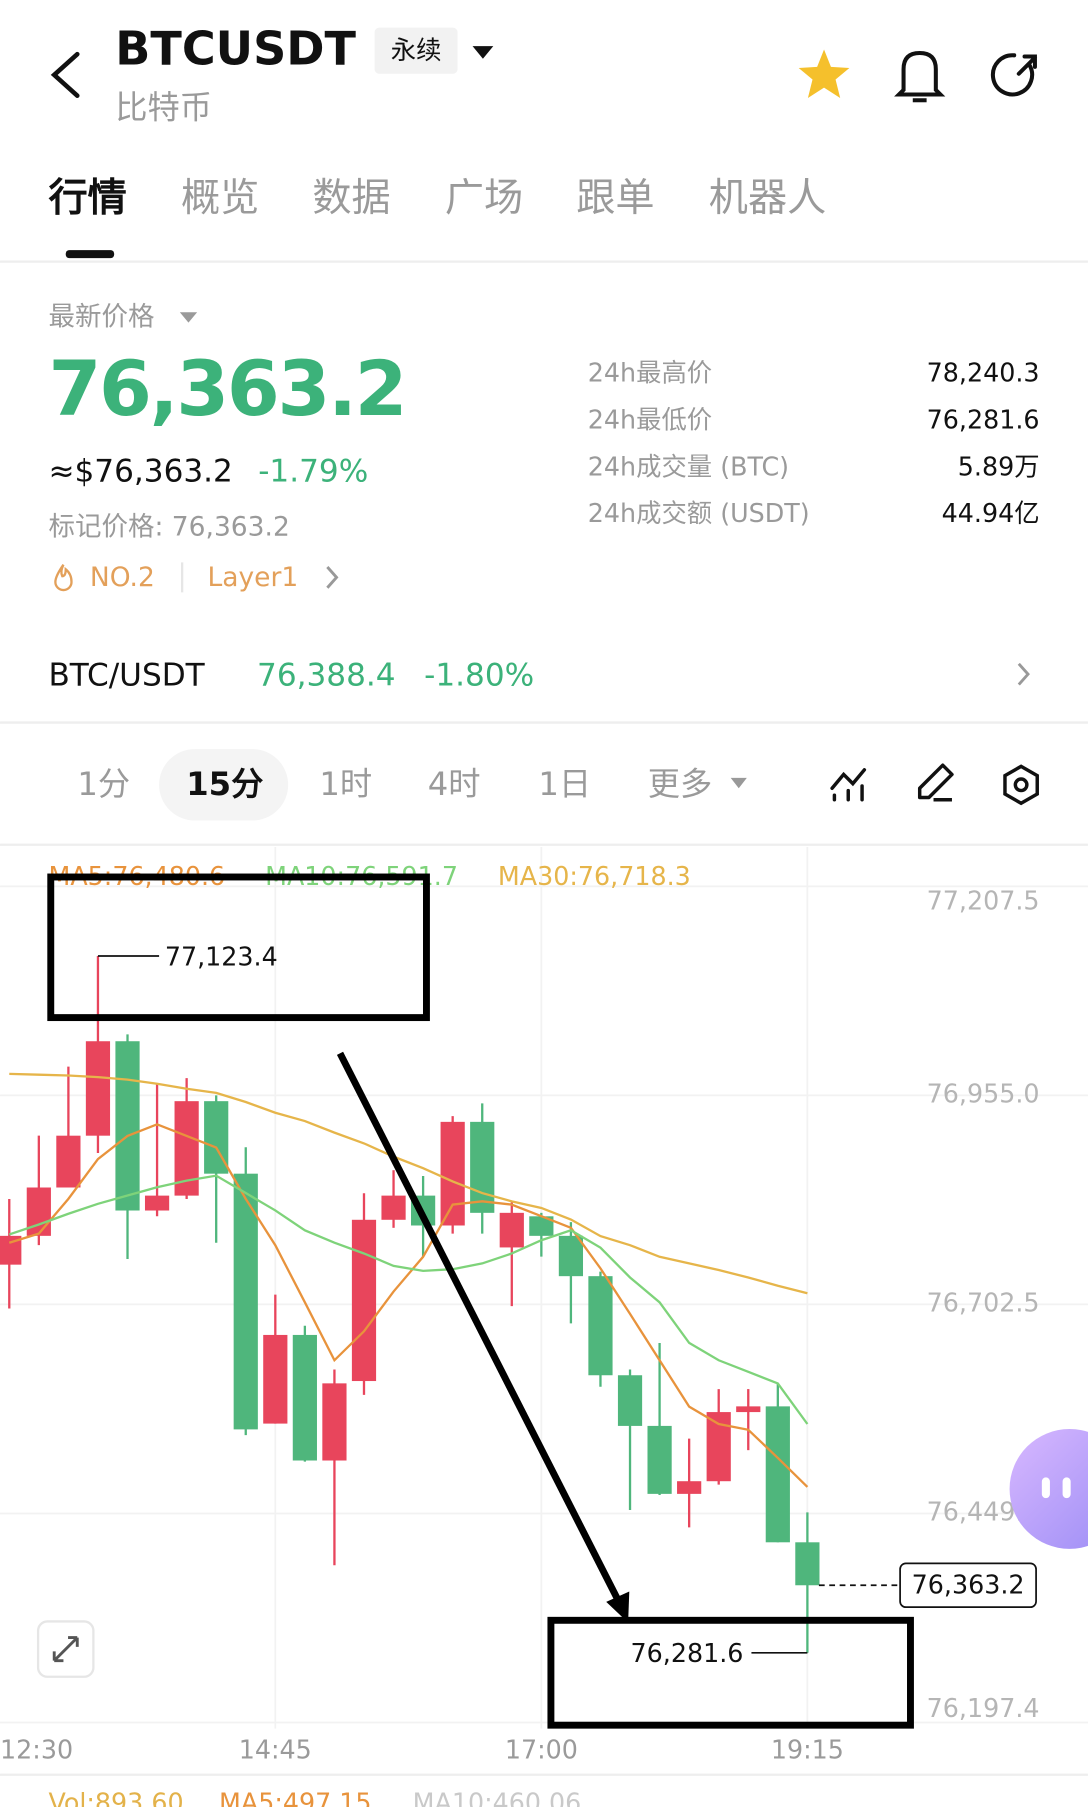  Describe the element at coordinates (221, 956) in the screenshot. I see `high-label: 77,123.4` at that location.